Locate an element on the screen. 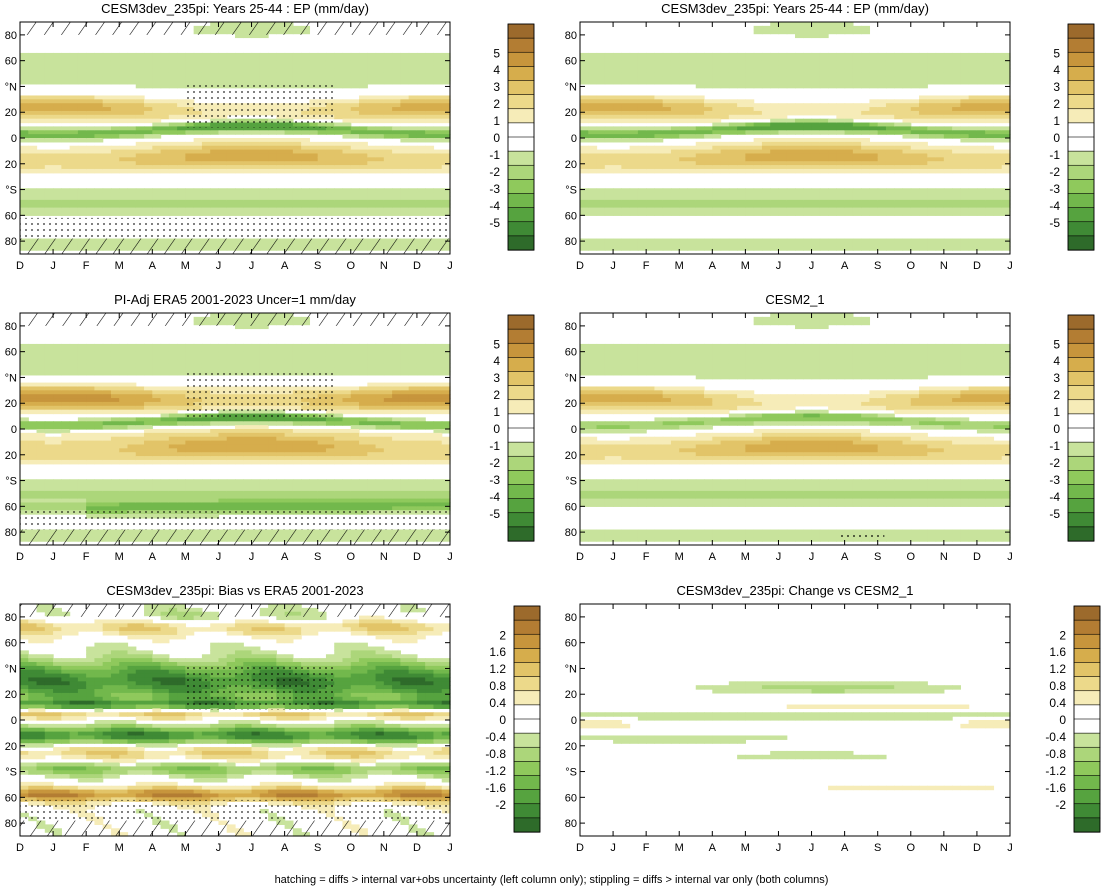  y-tick-label: 20 is located at coordinates (571, 113).